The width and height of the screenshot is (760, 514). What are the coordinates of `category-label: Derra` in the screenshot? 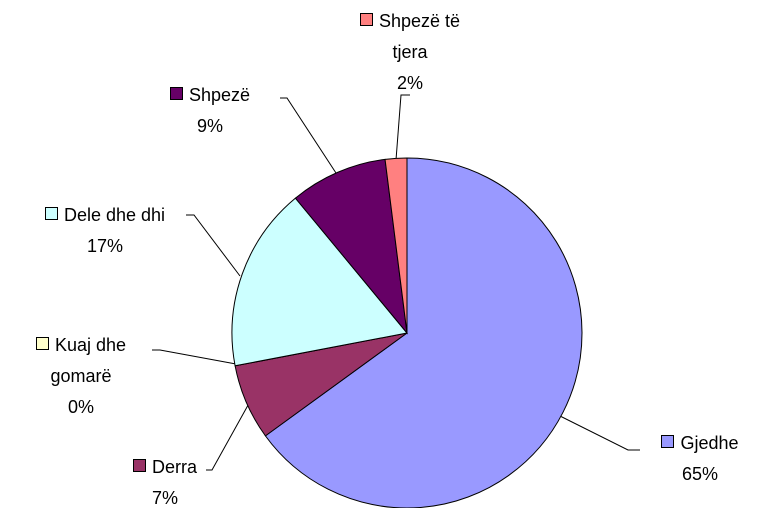 It's located at (174, 467).